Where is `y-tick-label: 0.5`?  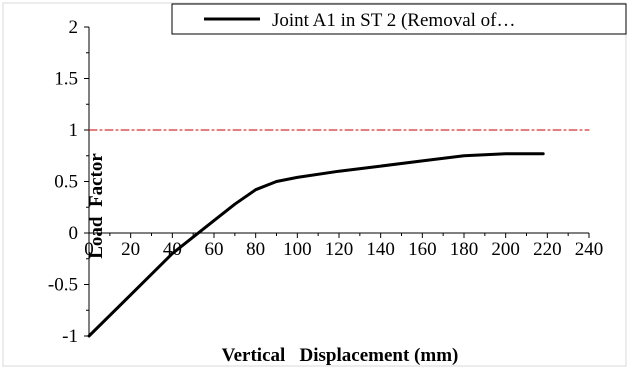 y-tick-label: 0.5 is located at coordinates (66, 182).